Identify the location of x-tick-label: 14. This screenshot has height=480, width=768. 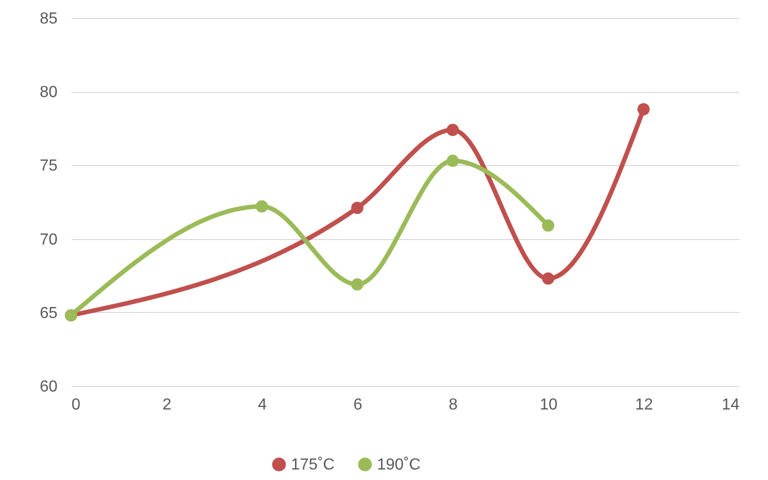
(731, 405).